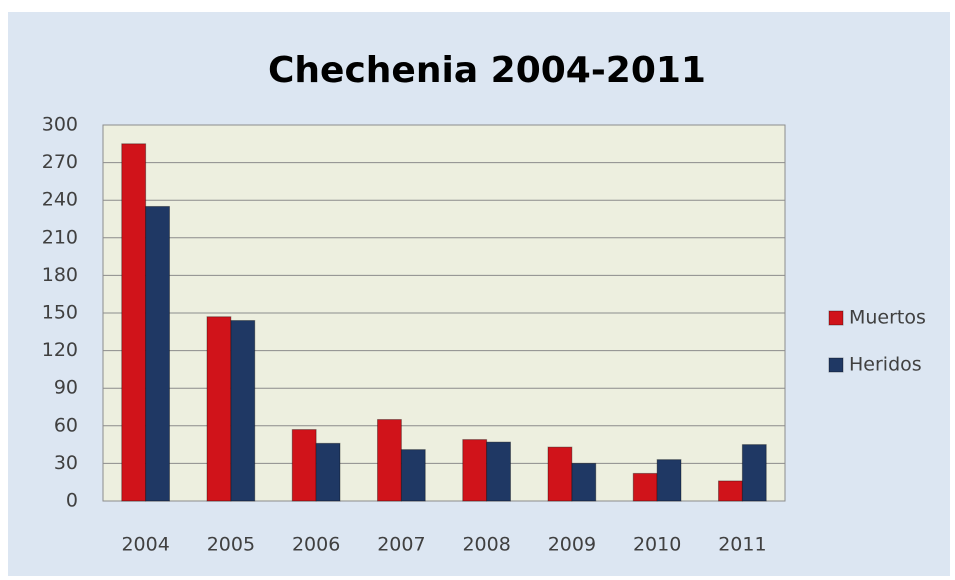 Image resolution: width=955 pixels, height=580 pixels. What do you see at coordinates (66, 463) in the screenshot?
I see `y-tick-label: 30` at bounding box center [66, 463].